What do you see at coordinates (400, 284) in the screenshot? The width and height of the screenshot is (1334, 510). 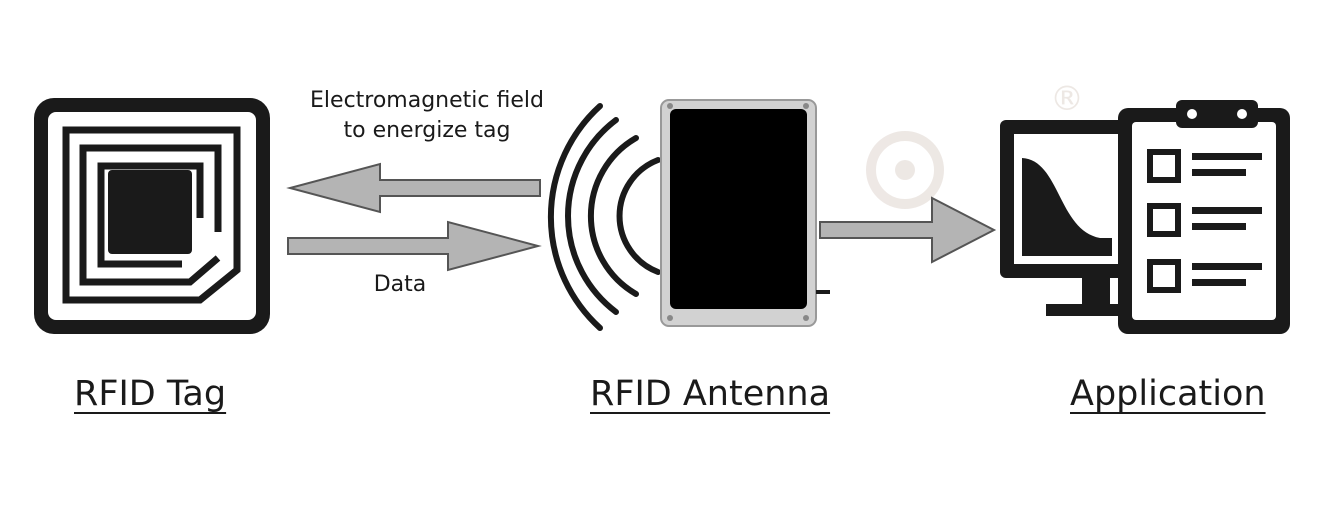 I see `data-label: Data` at bounding box center [400, 284].